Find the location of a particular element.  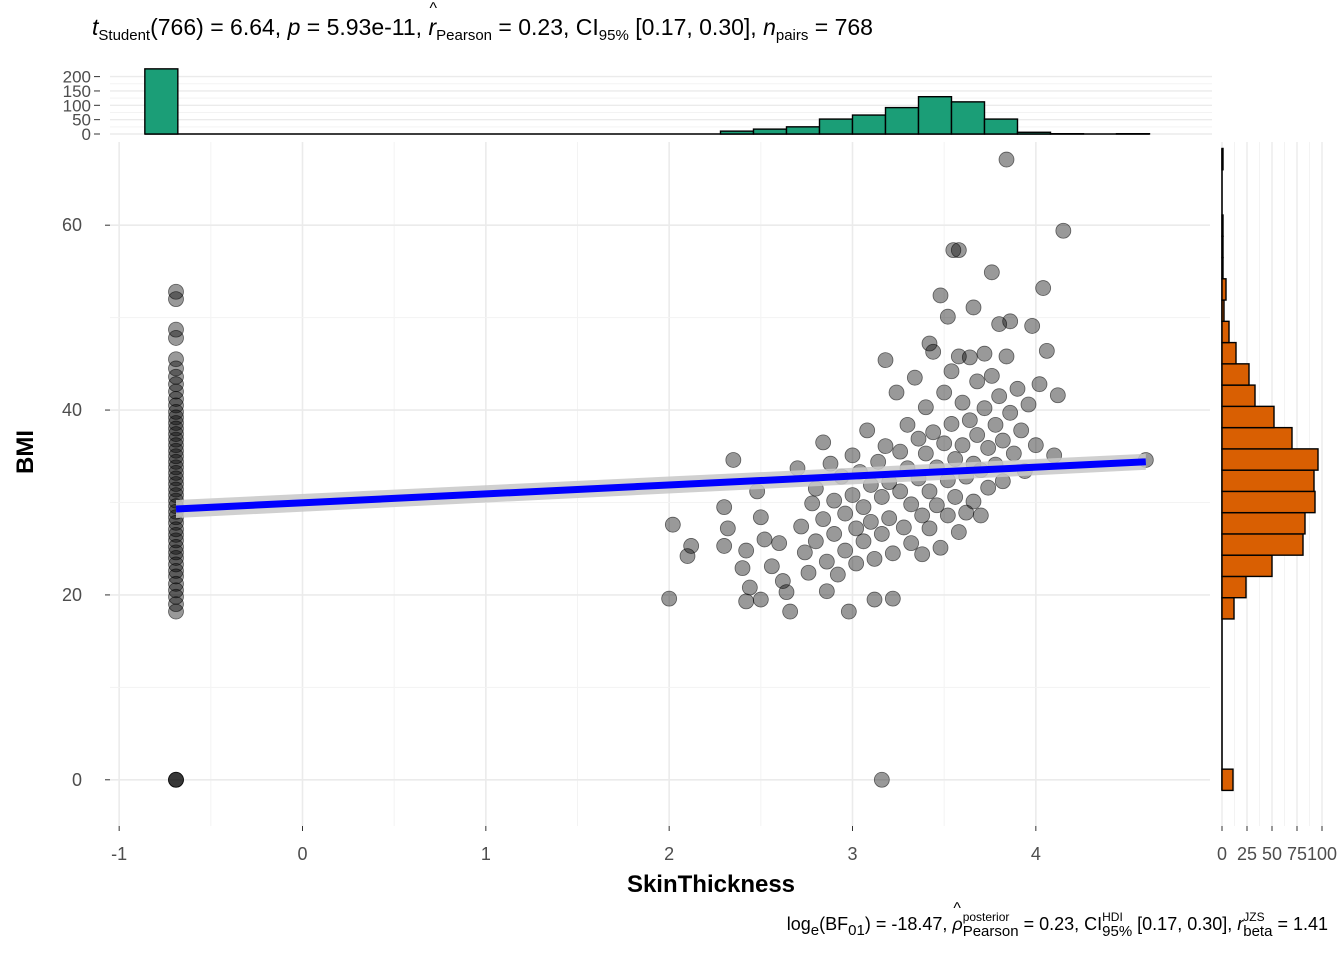

caption-r: r is located at coordinates (1240, 924).